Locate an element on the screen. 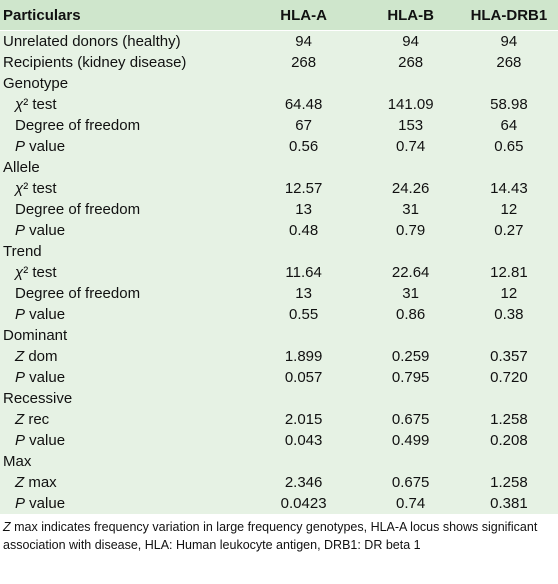 The height and width of the screenshot is (584, 558). cell: 2.346 is located at coordinates (303, 482).